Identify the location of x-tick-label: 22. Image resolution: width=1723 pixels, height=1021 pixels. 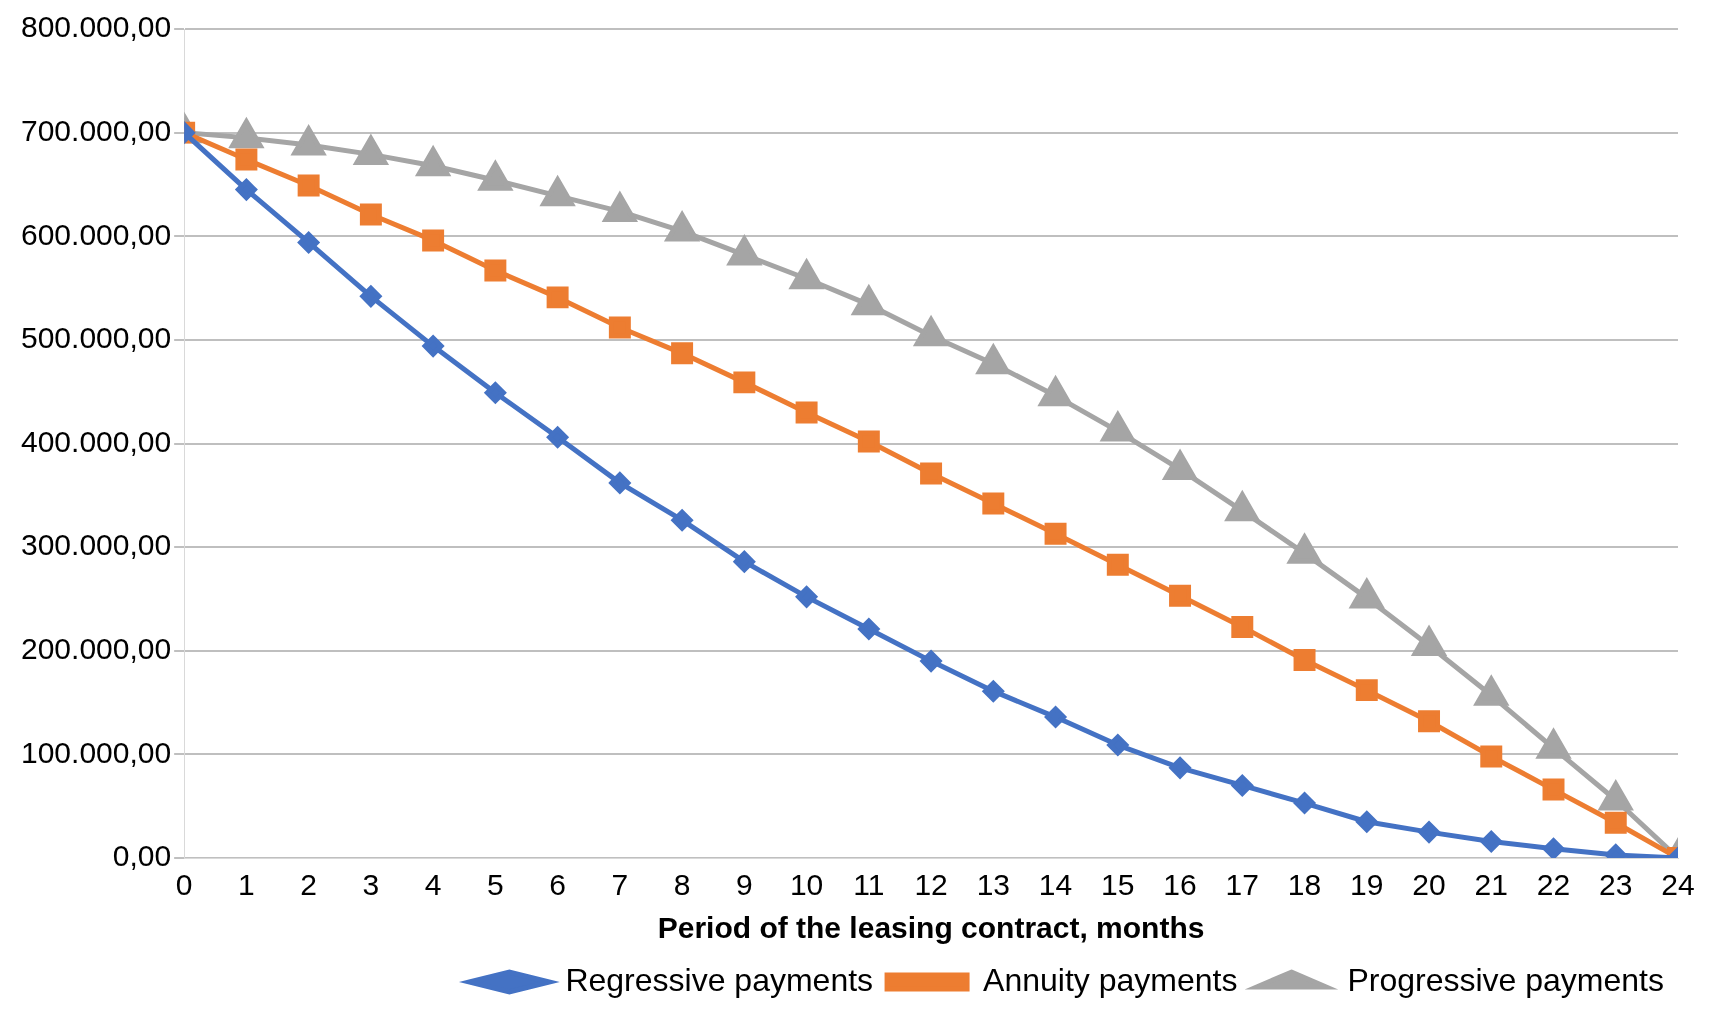
(1553, 885).